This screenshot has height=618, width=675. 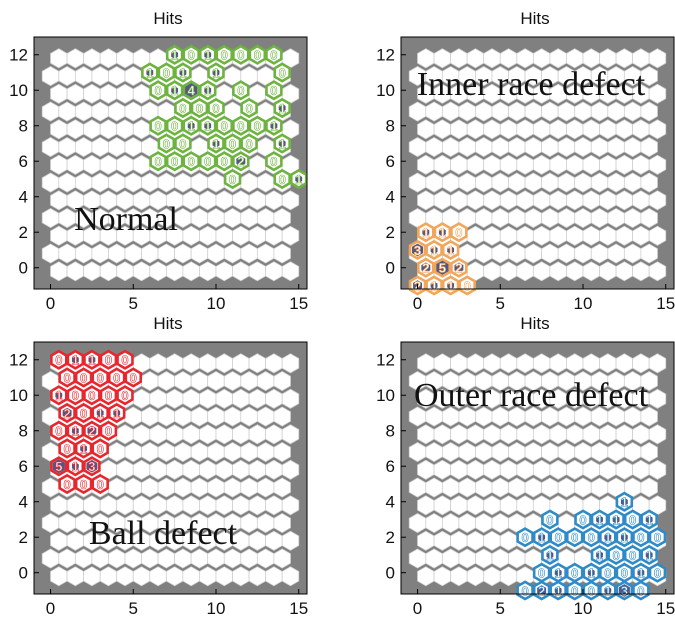 What do you see at coordinates (537, 165) in the screenshot?
I see `hex-grid` at bounding box center [537, 165].